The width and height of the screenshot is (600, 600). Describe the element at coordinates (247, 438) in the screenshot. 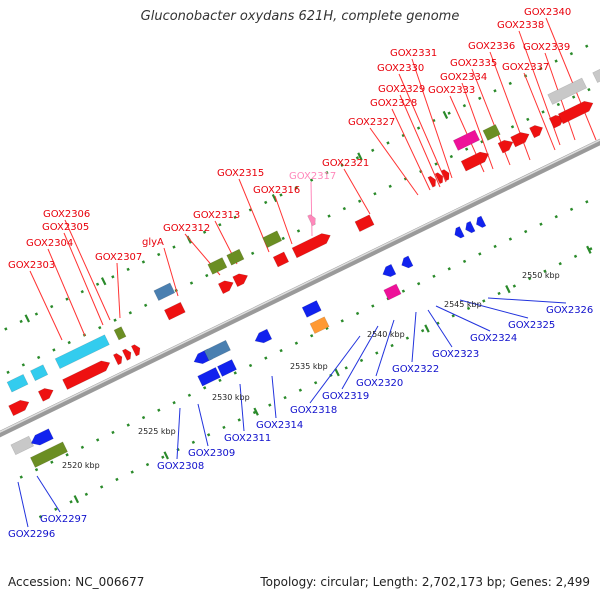

I see `gene-label-bottom: GOX2311` at that location.